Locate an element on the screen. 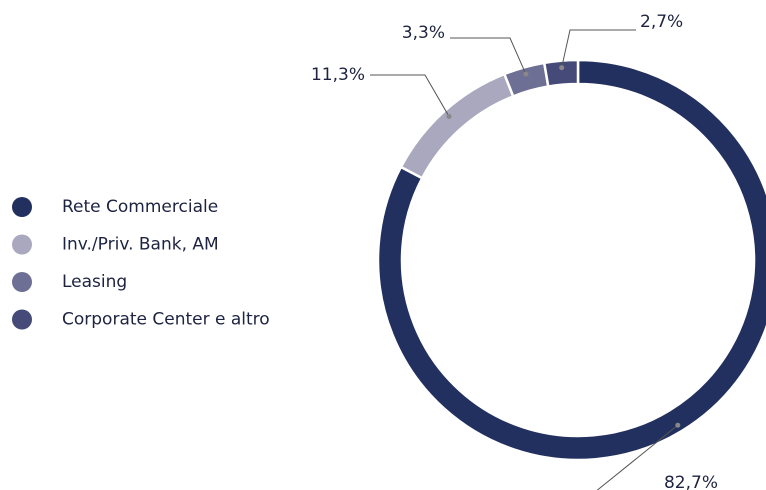  legend-label: Inv./Priv. Bank, AM is located at coordinates (140, 245).